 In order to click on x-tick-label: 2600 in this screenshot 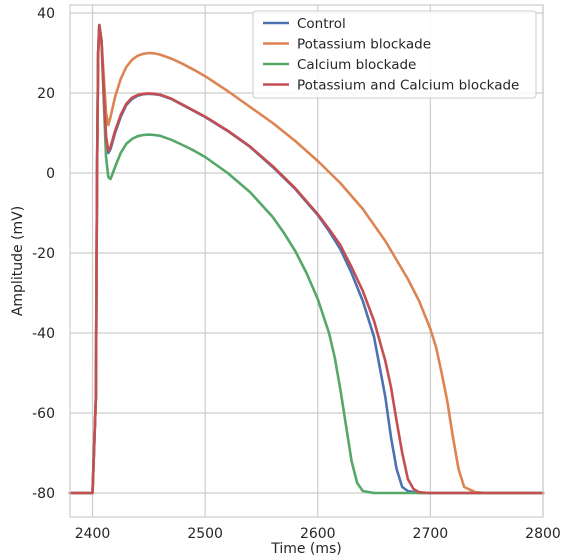, I will do `click(318, 534)`.